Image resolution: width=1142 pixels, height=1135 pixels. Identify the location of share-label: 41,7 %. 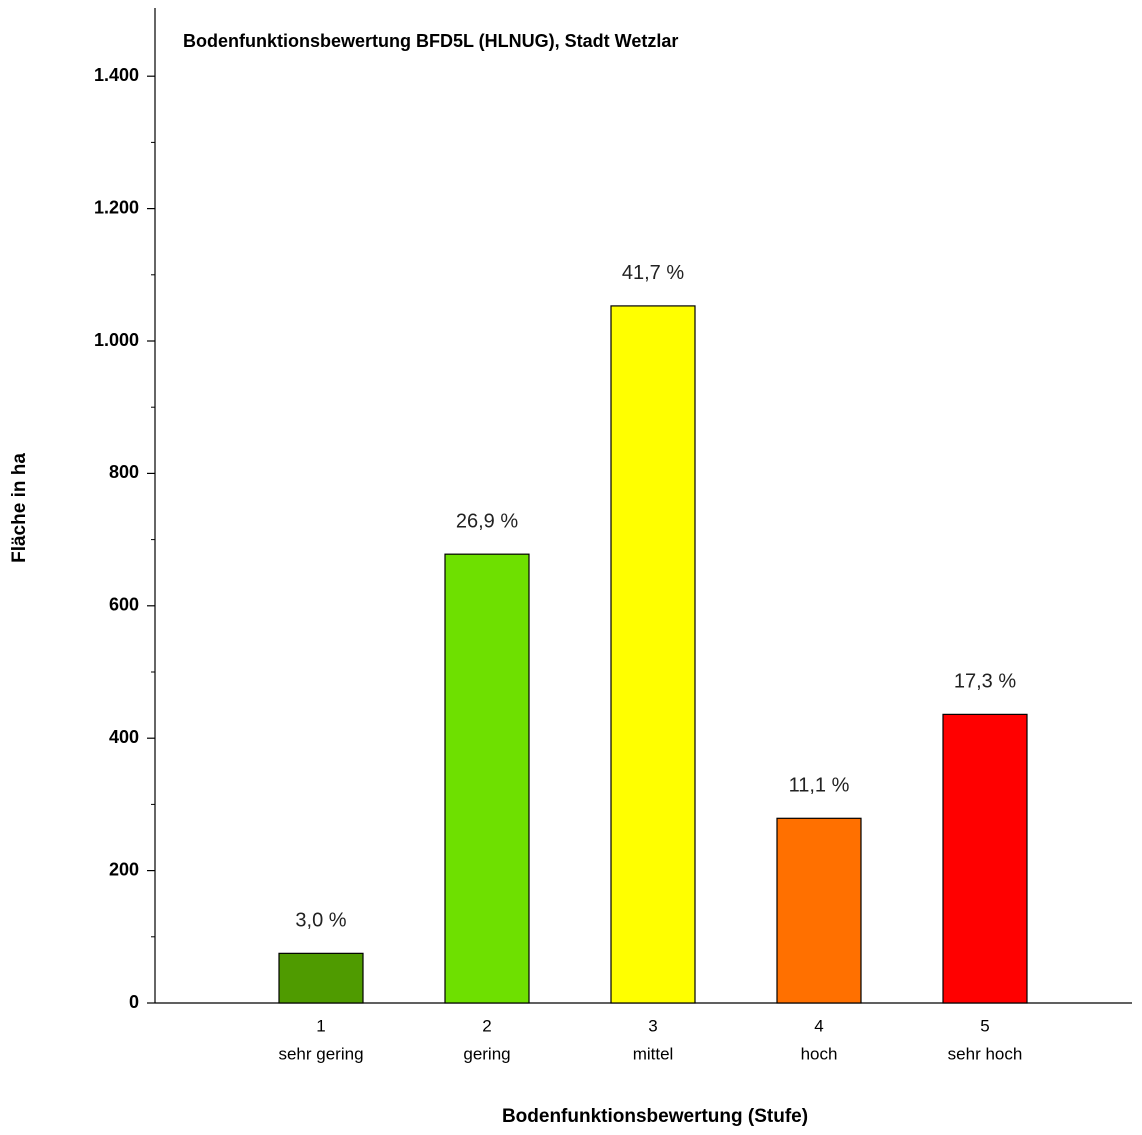
(653, 273).